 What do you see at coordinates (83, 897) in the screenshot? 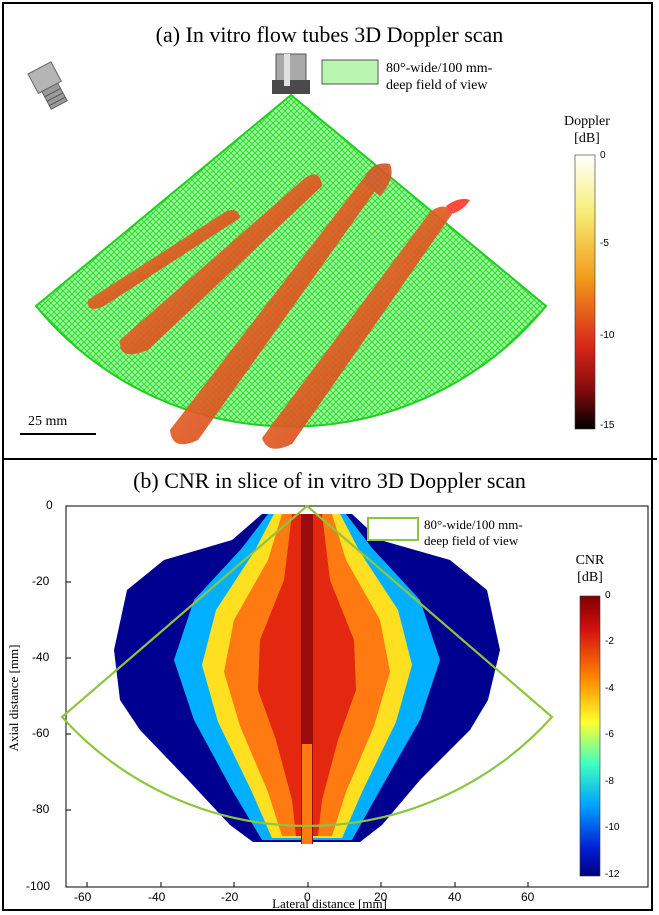
I see `x-tick-0: -60` at bounding box center [83, 897].